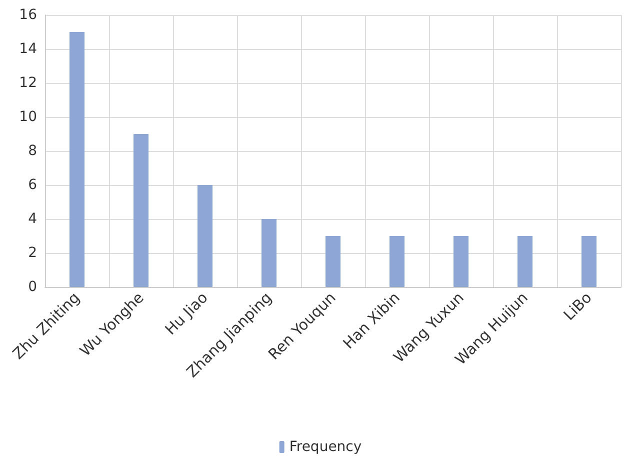 This screenshot has height=461, width=641. What do you see at coordinates (32, 287) in the screenshot?
I see `y-tick-label: 0` at bounding box center [32, 287].